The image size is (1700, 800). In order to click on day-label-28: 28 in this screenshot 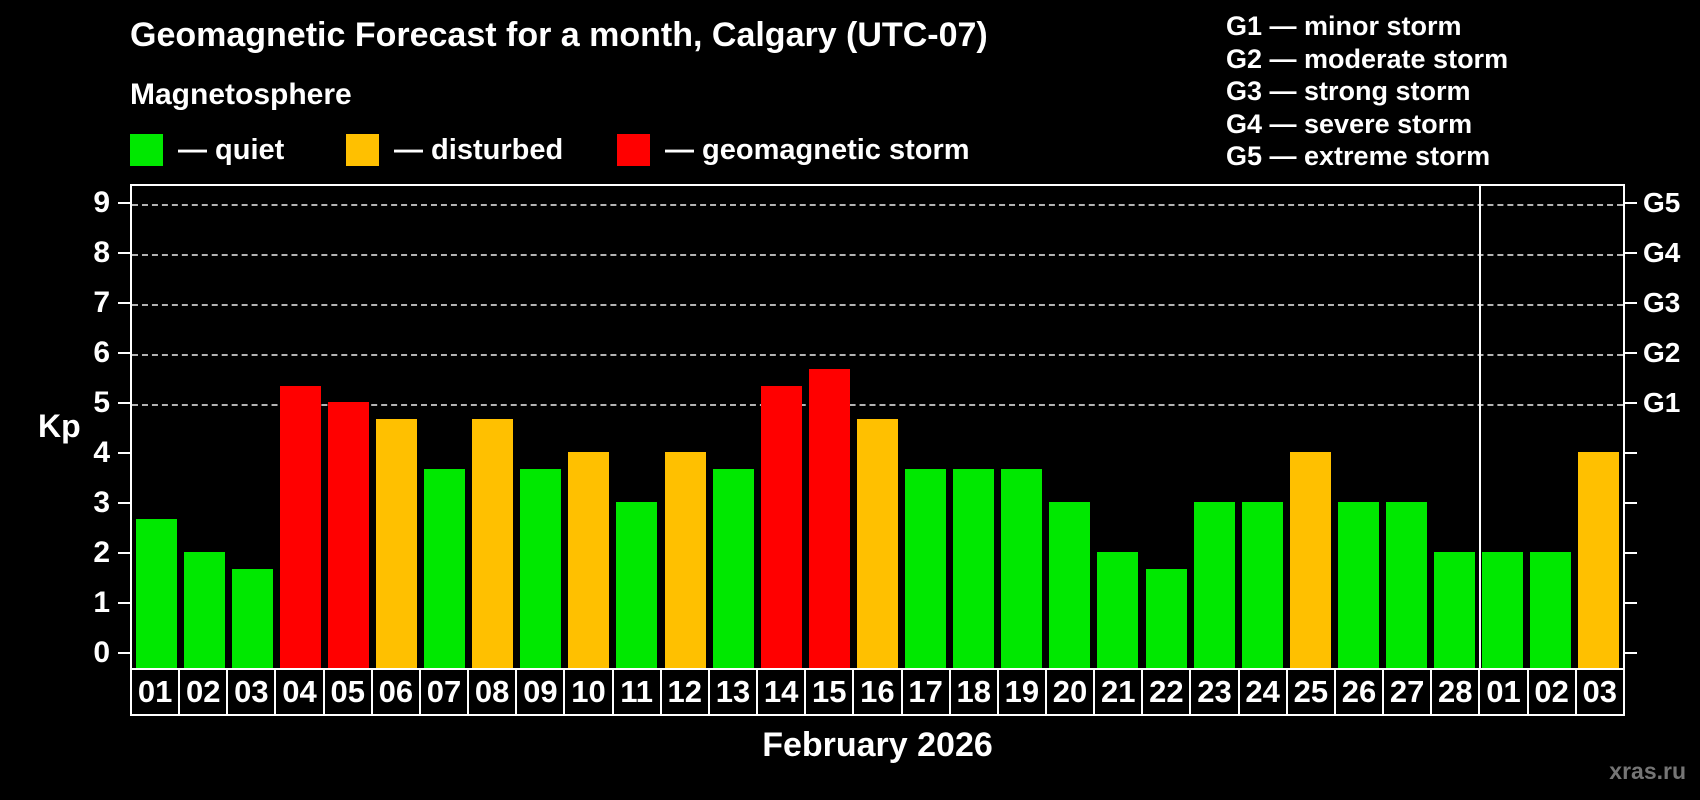, I will do `click(1455, 692)`.